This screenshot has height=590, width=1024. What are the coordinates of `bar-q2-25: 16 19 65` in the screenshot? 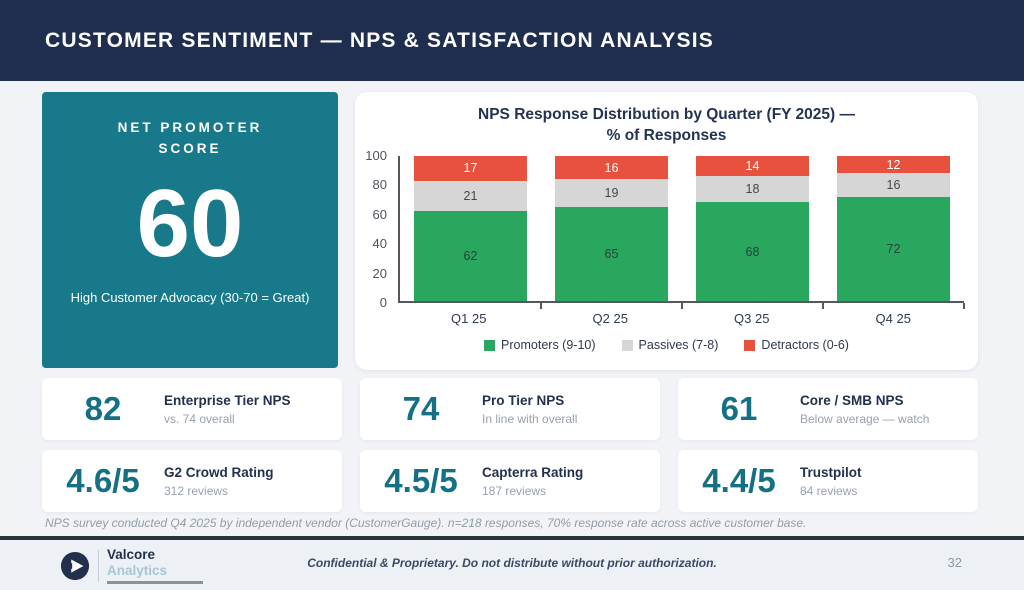 It's located at (611, 228).